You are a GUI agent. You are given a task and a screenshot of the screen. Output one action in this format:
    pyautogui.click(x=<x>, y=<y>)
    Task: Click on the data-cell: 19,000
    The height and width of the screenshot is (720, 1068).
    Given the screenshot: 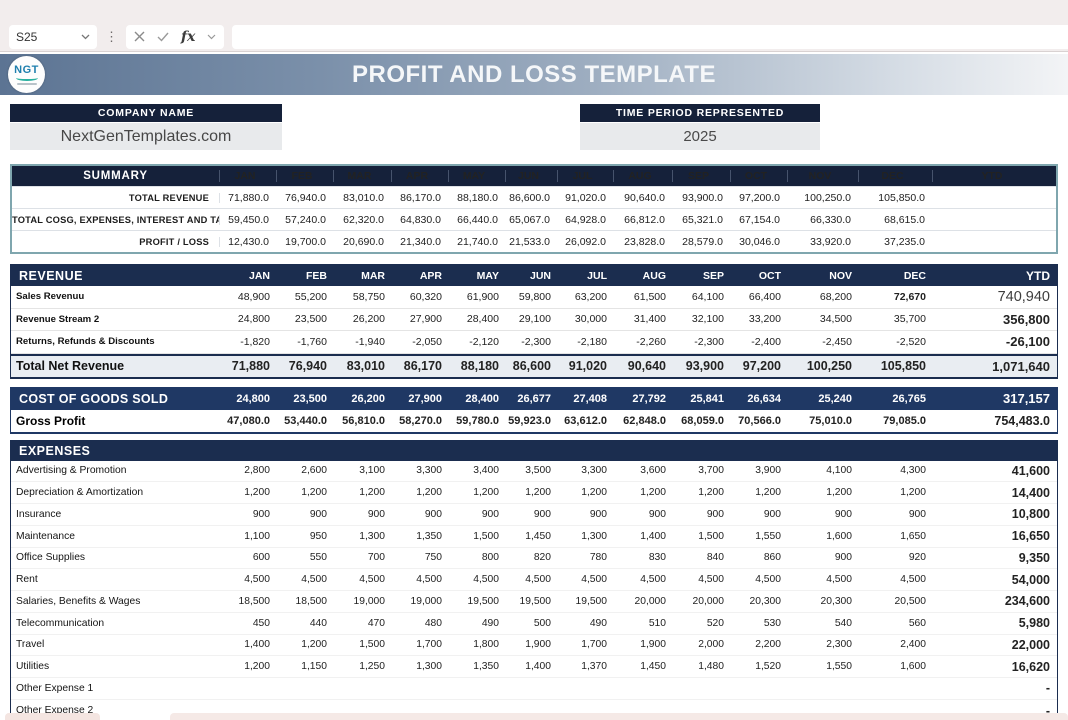 What is the action you would take?
    pyautogui.click(x=369, y=601)
    